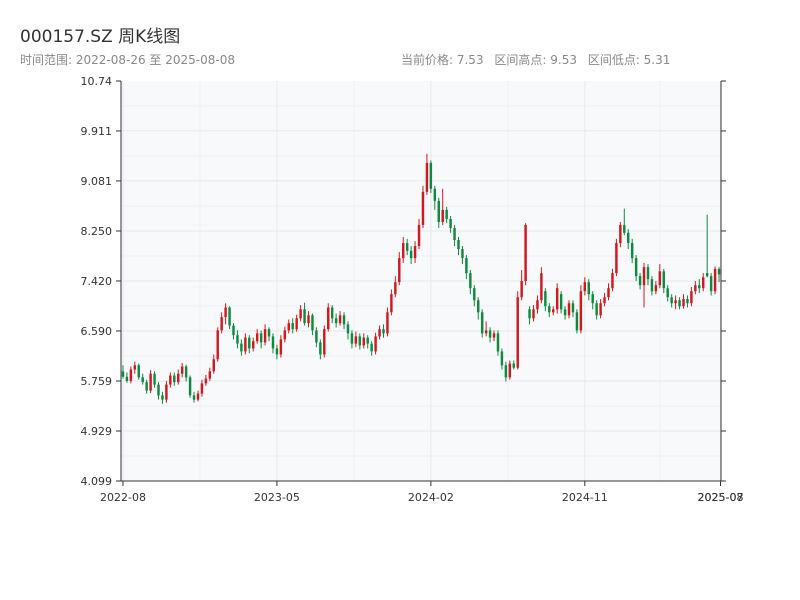 The width and height of the screenshot is (800, 600). Describe the element at coordinates (539, 59) in the screenshot. I see `chart-stats: 当前价格: 7.53 区间高点: 9.53 区间低点: 5.31` at that location.